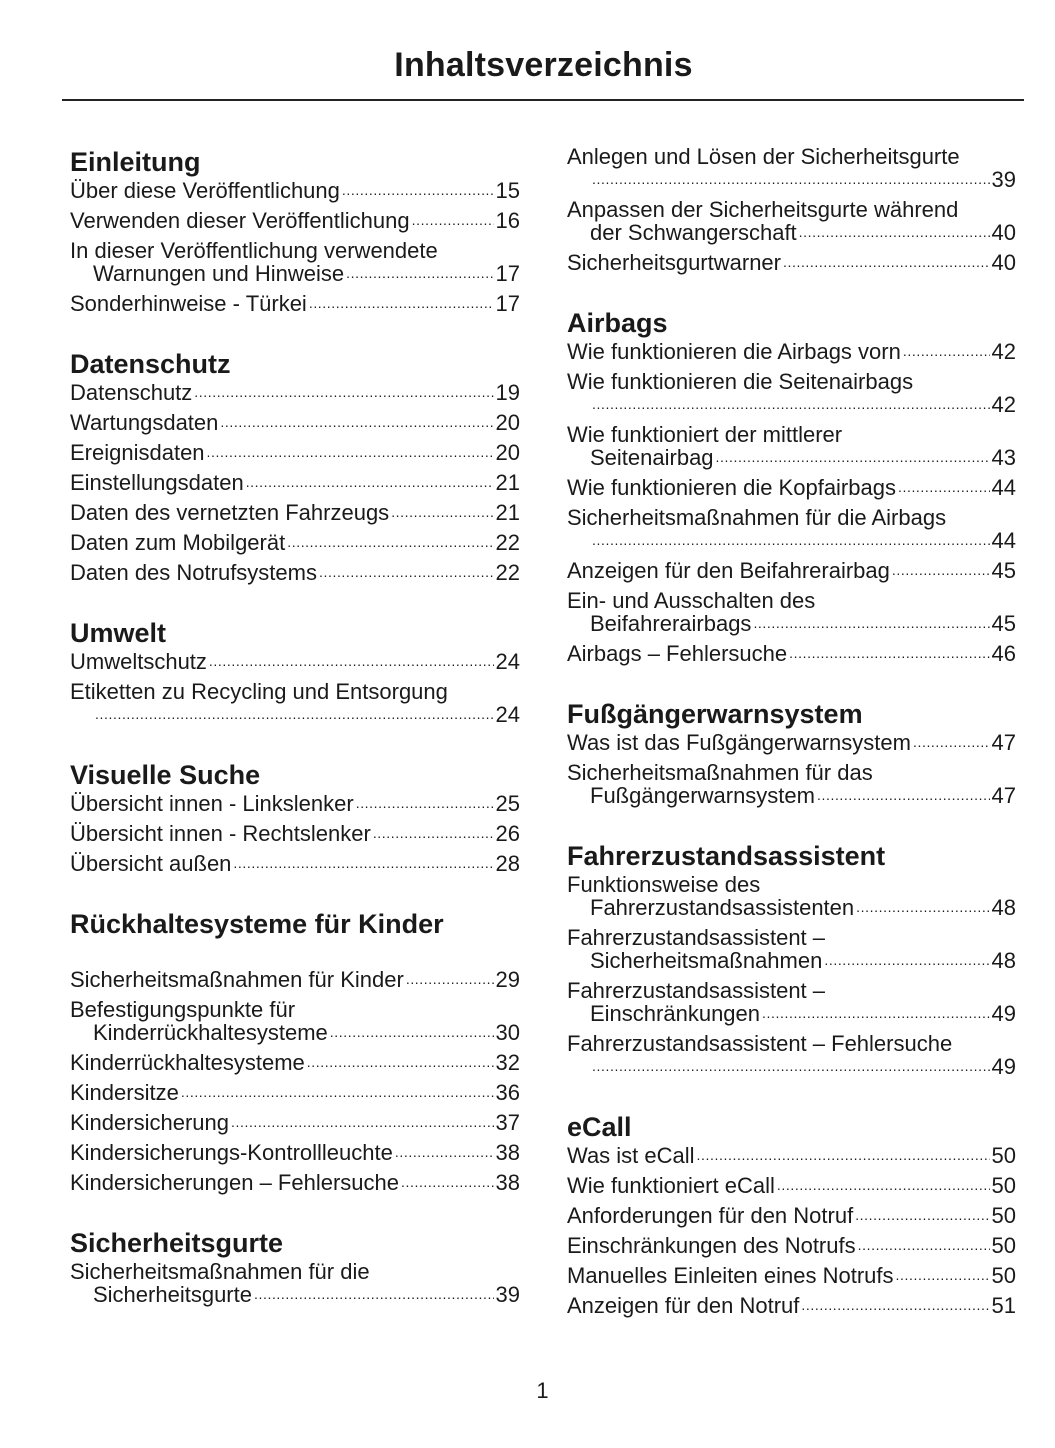 Image resolution: width=1055 pixels, height=1448 pixels. I want to click on toc-entry: Anlegen und Lösen der Sicherheitsgurte 39, so click(791, 171).